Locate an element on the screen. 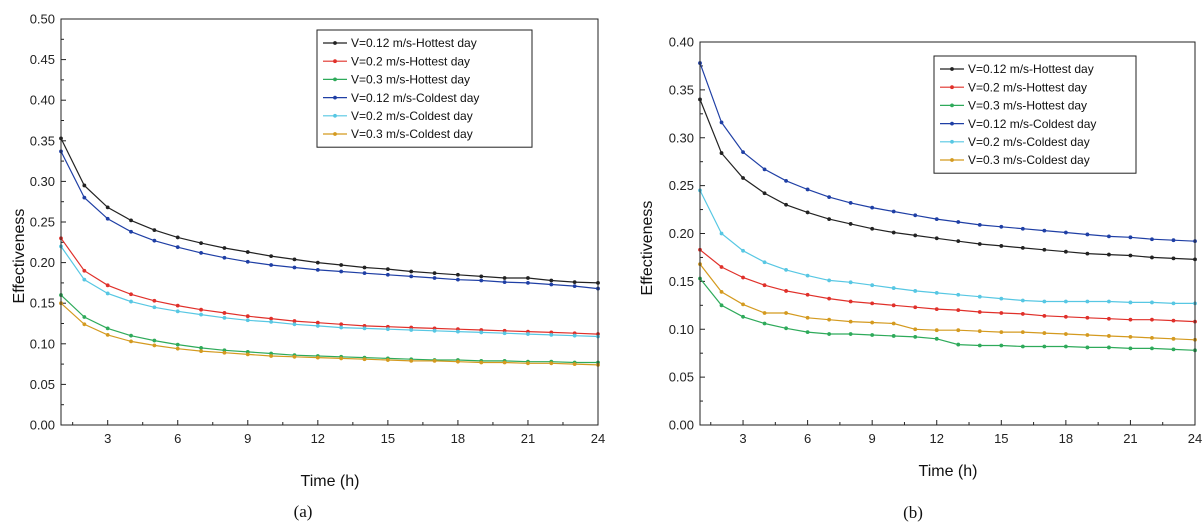  chart-a-xtick-label: 15 is located at coordinates (388, 438).